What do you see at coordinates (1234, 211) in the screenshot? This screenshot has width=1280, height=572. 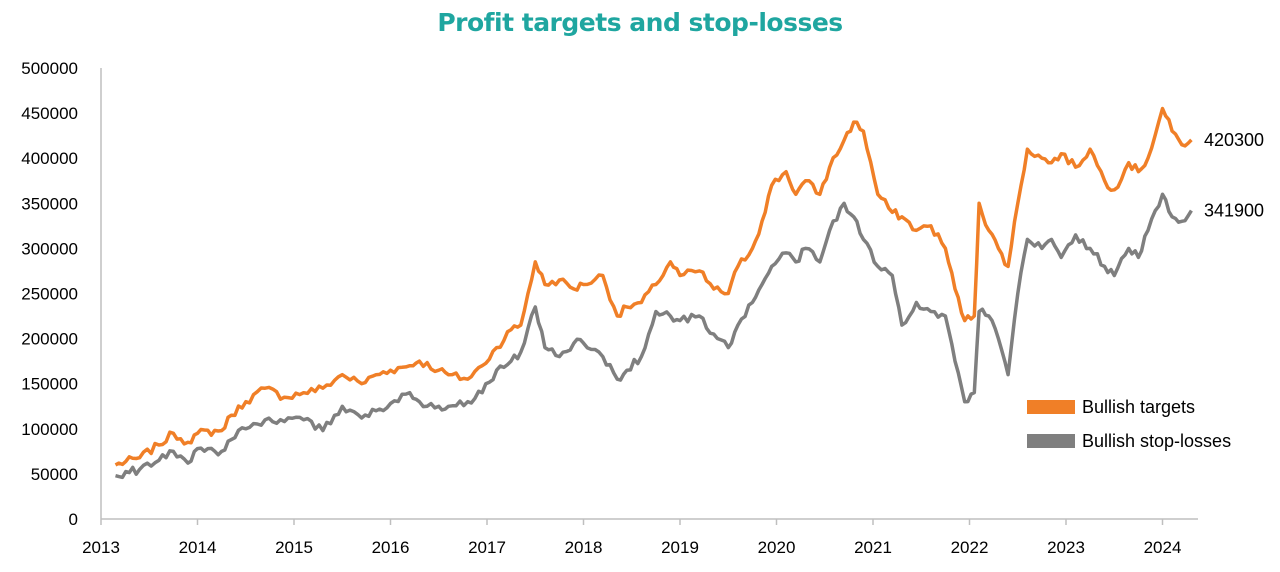 I see `end-value-label: 341900` at bounding box center [1234, 211].